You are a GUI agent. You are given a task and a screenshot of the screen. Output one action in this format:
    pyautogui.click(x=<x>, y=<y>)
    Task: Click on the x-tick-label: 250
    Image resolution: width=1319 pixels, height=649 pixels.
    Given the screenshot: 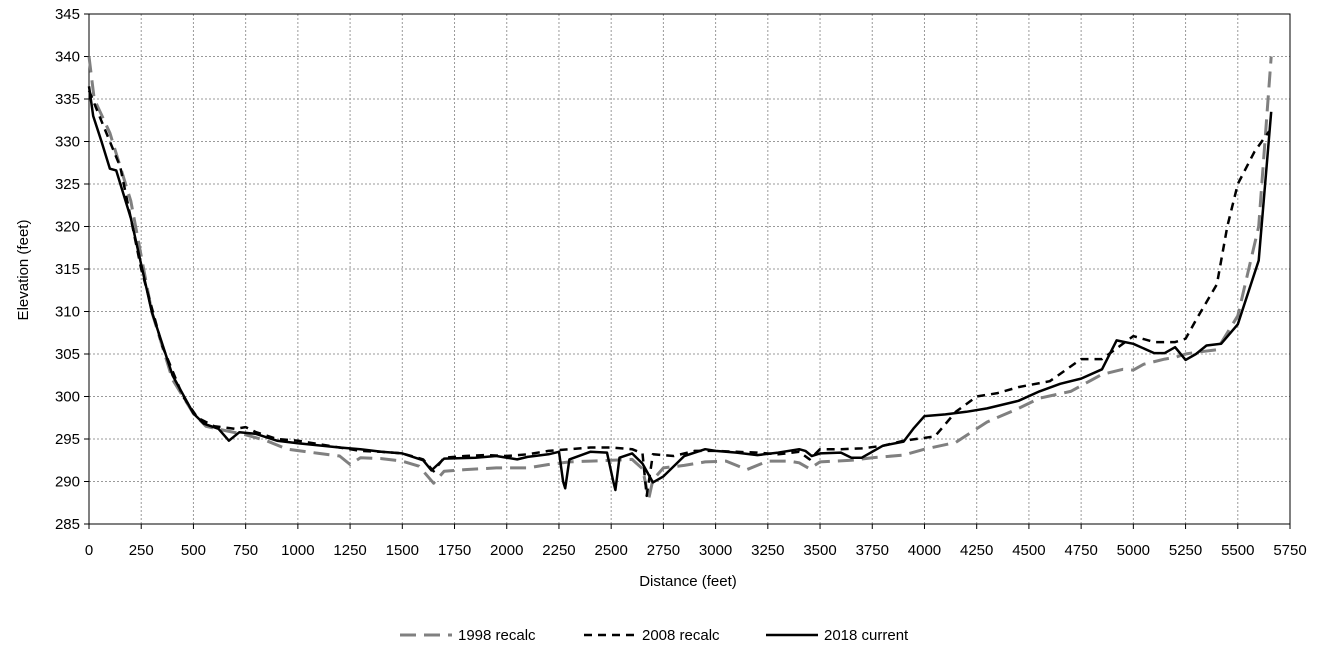 What is the action you would take?
    pyautogui.click(x=141, y=550)
    